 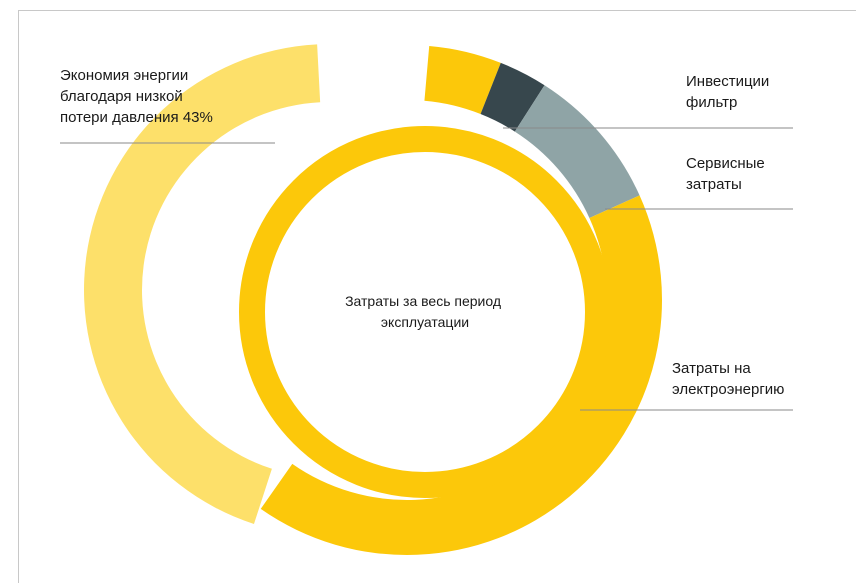 What do you see at coordinates (425, 322) in the screenshot?
I see `center-label-line-2: эксплуатации` at bounding box center [425, 322].